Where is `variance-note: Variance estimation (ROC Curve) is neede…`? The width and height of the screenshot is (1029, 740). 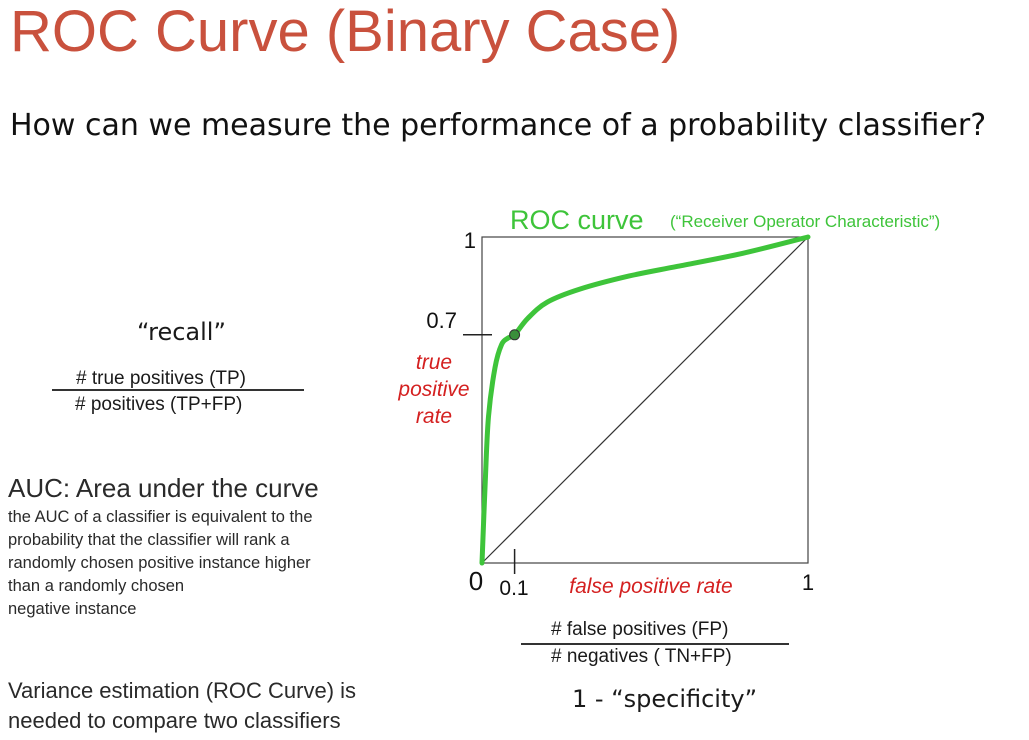
variance-note: Variance estimation (ROC Curve) is neede… is located at coordinates (182, 706).